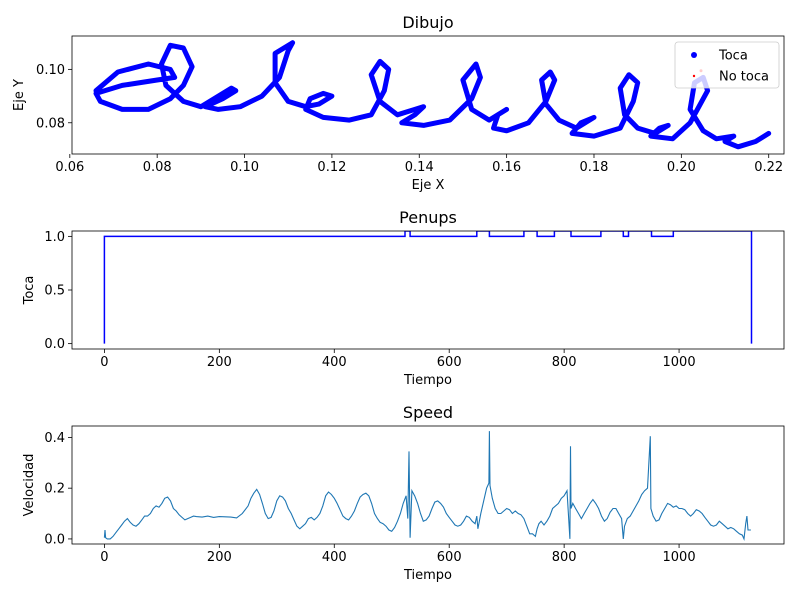 The width and height of the screenshot is (796, 597). Describe the element at coordinates (69, 167) in the screenshot. I see `x-tick-label: 0.06` at that location.